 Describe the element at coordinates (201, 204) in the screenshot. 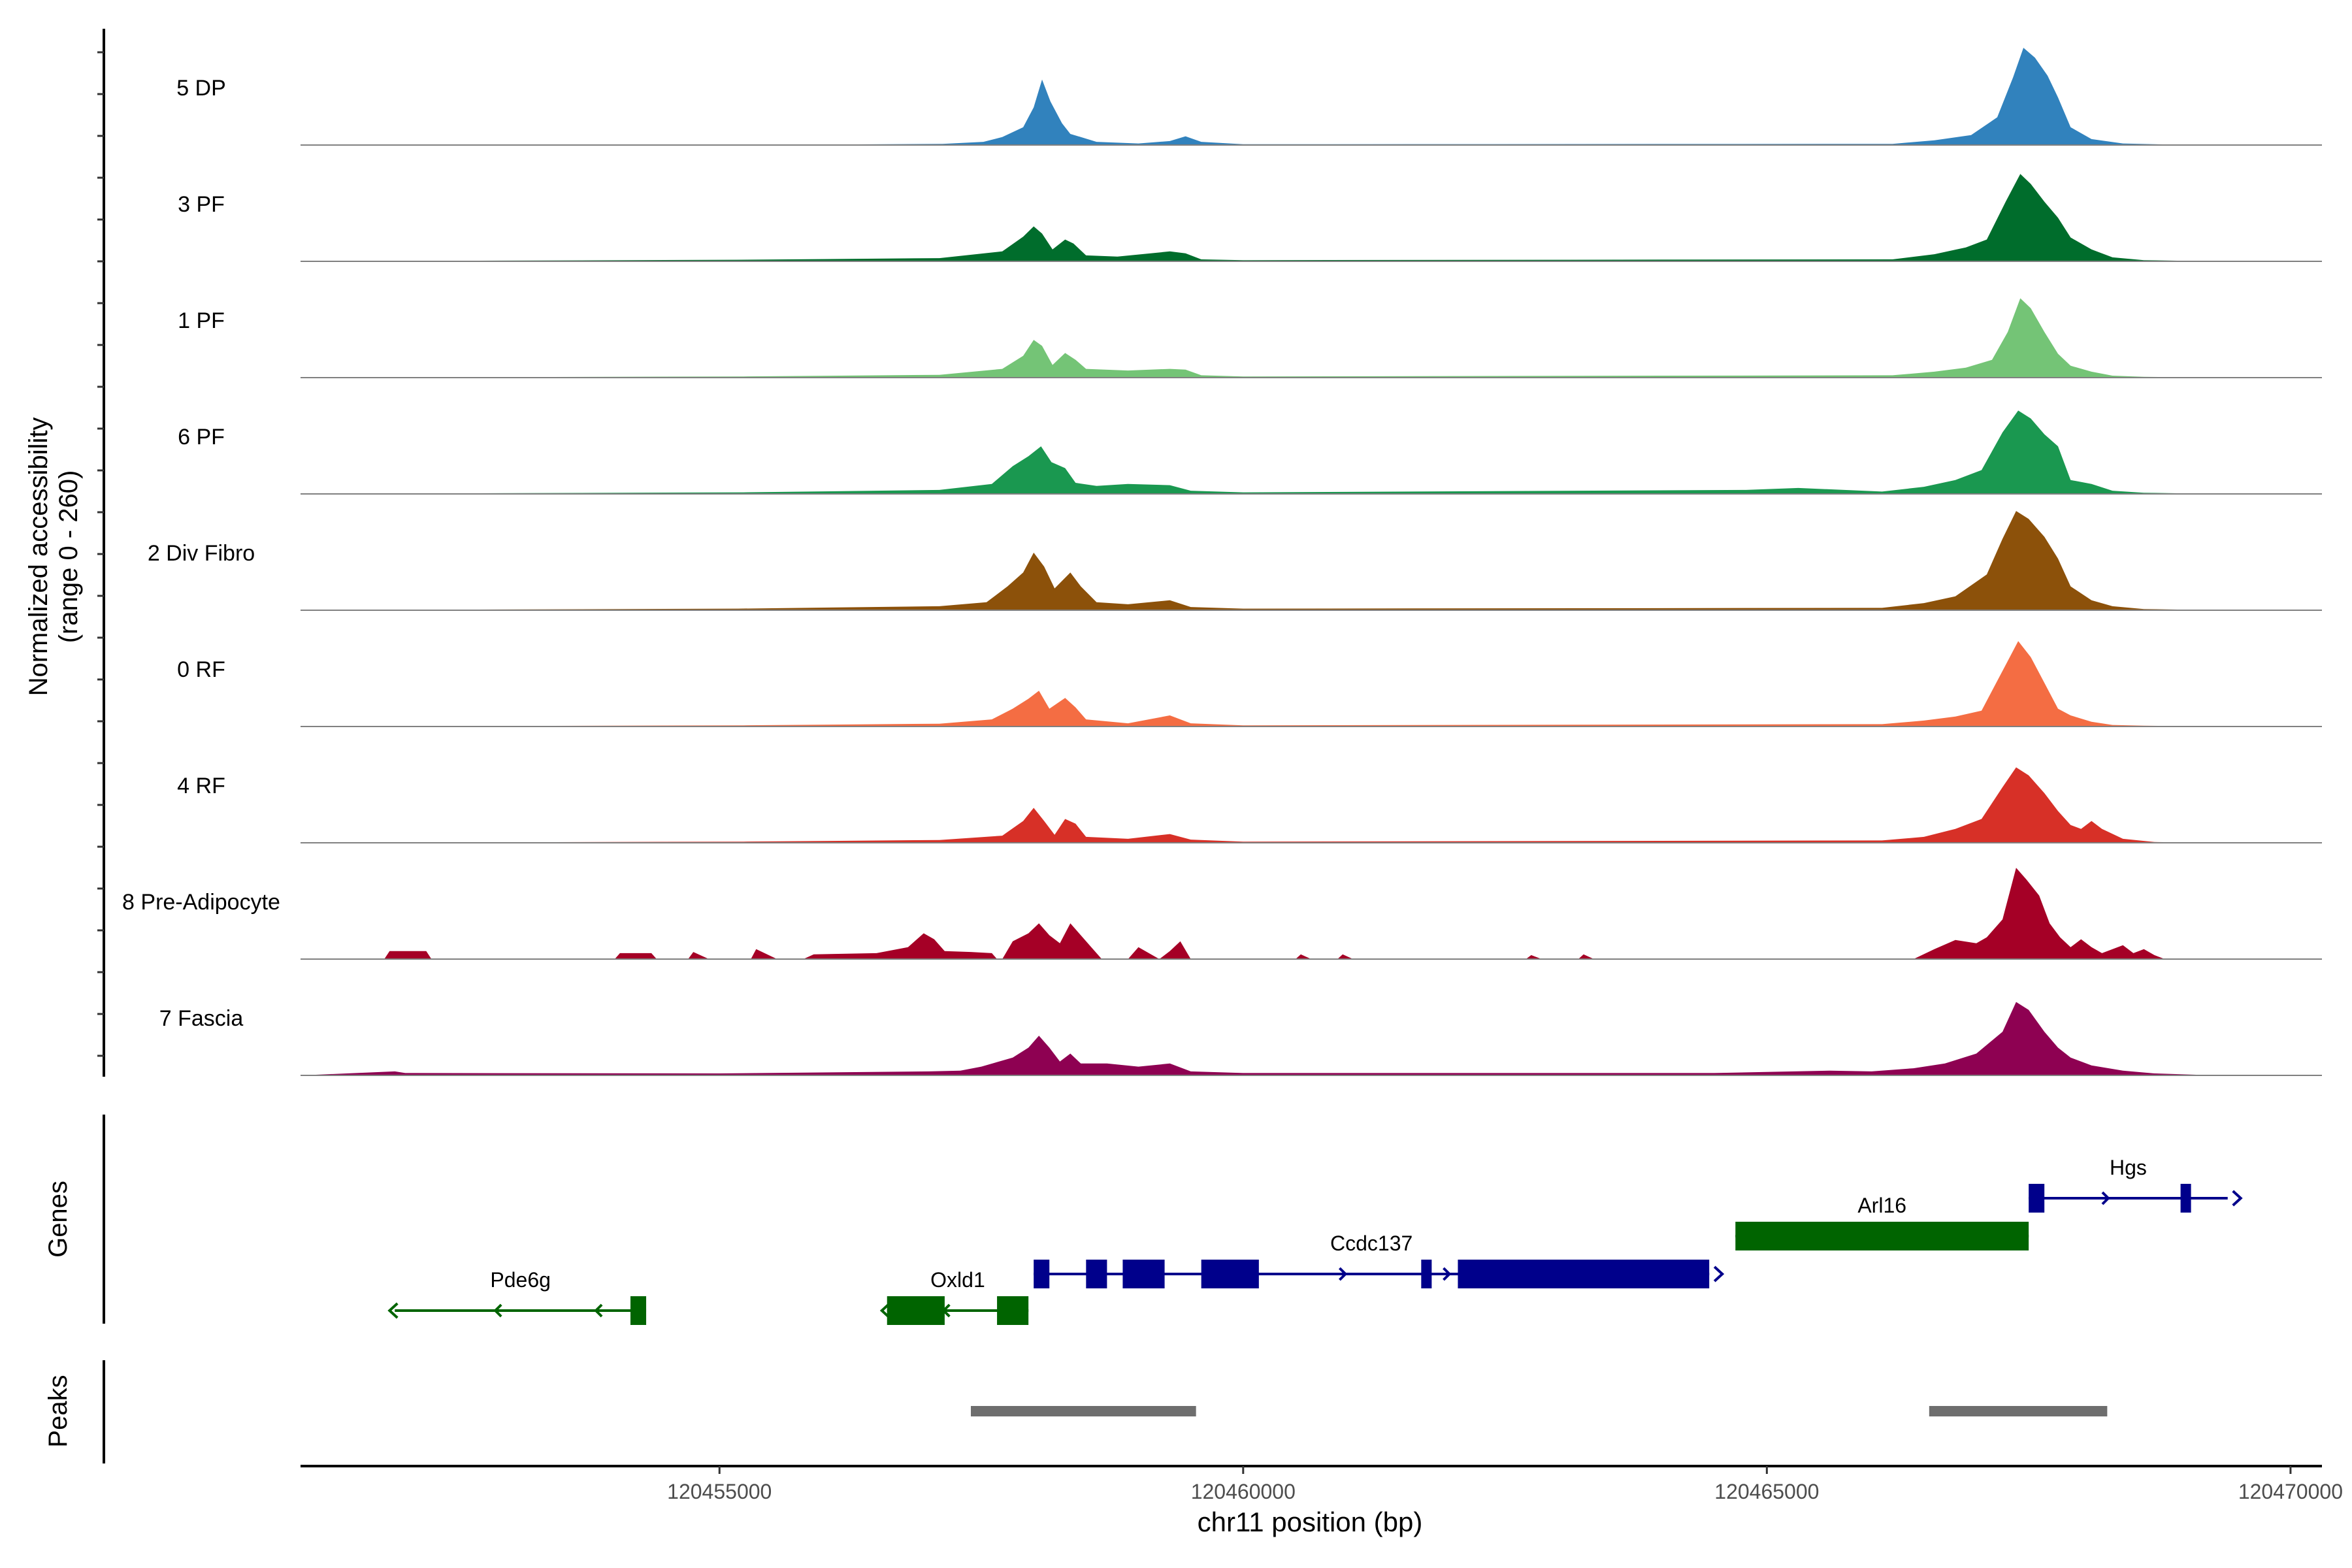

I see `track-label: 3 PF` at that location.